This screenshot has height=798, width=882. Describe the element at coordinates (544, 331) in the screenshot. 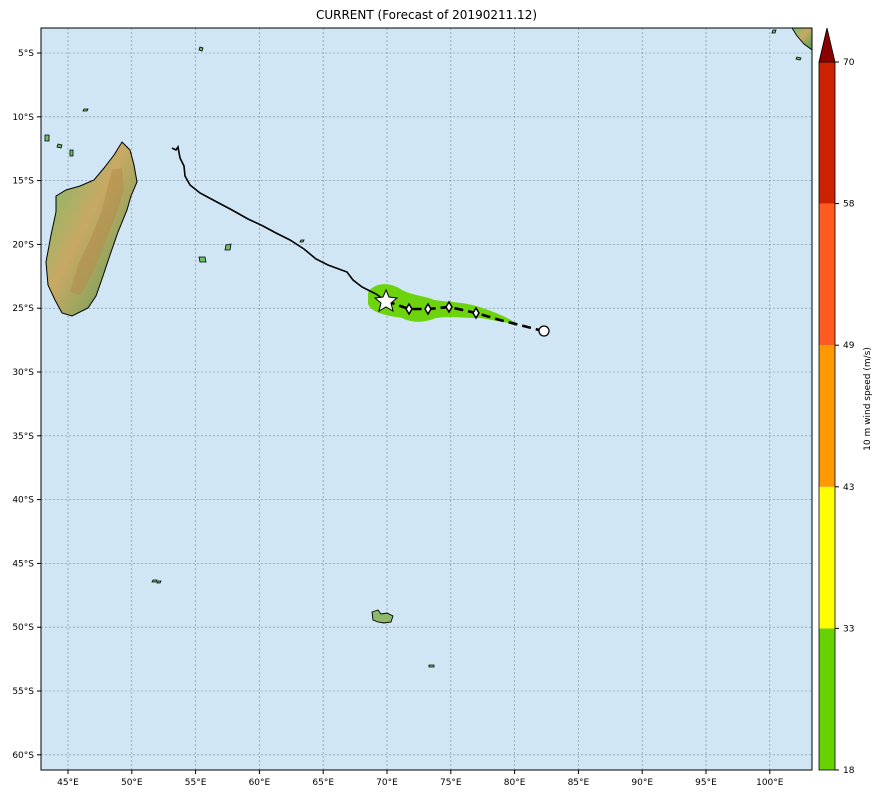

I see `circle-icon` at that location.